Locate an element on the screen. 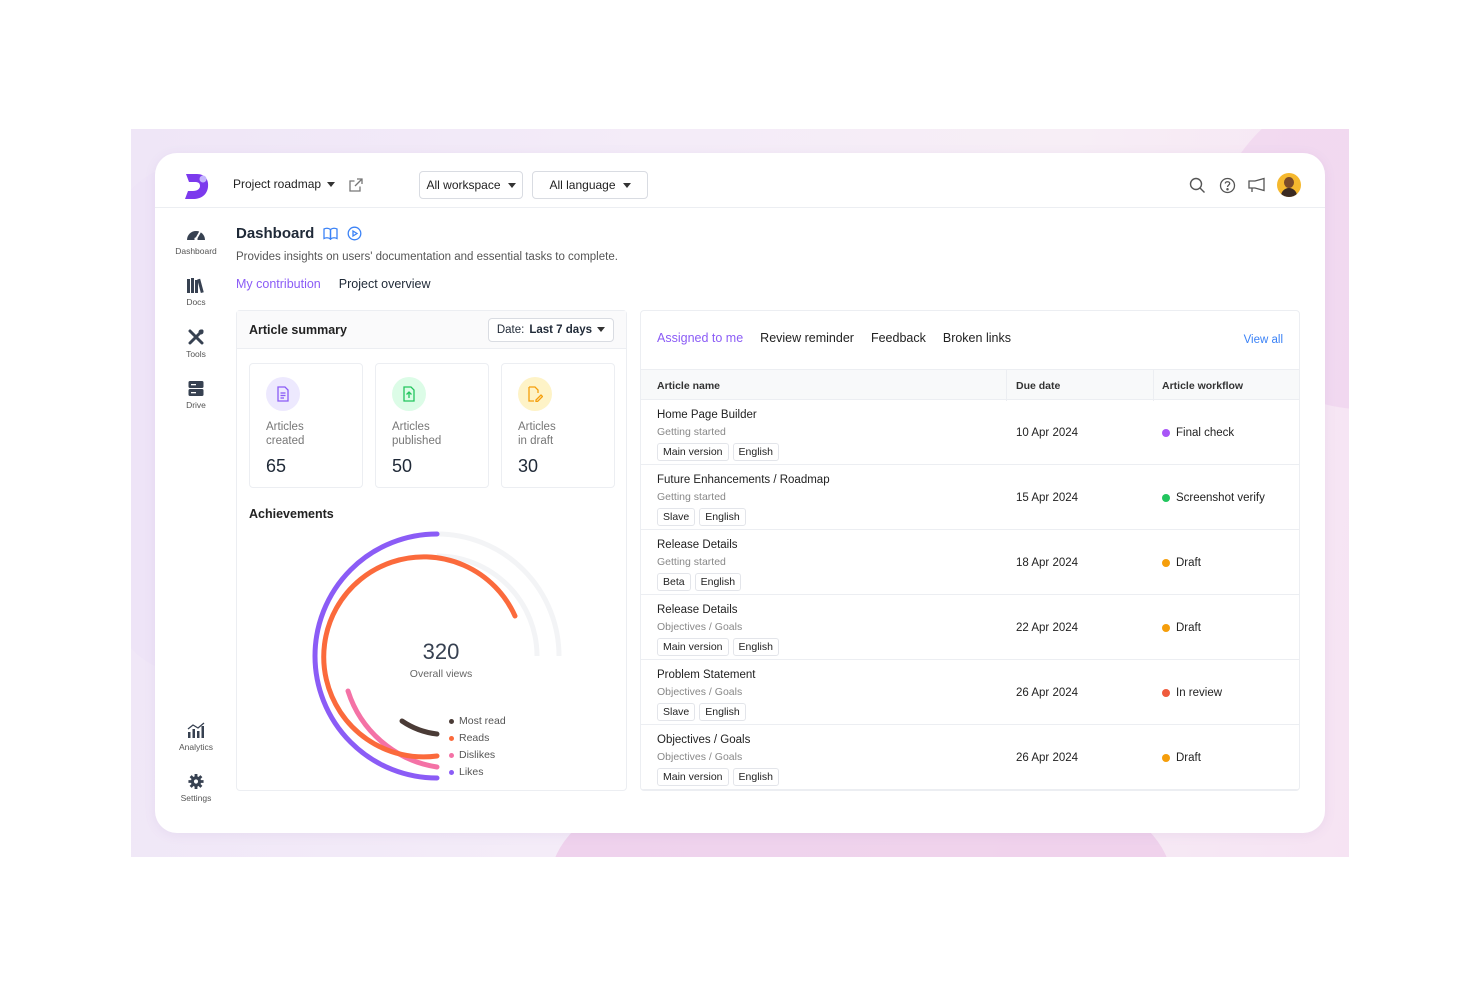 The height and width of the screenshot is (987, 1480). external-link-icon is located at coordinates (356, 185).